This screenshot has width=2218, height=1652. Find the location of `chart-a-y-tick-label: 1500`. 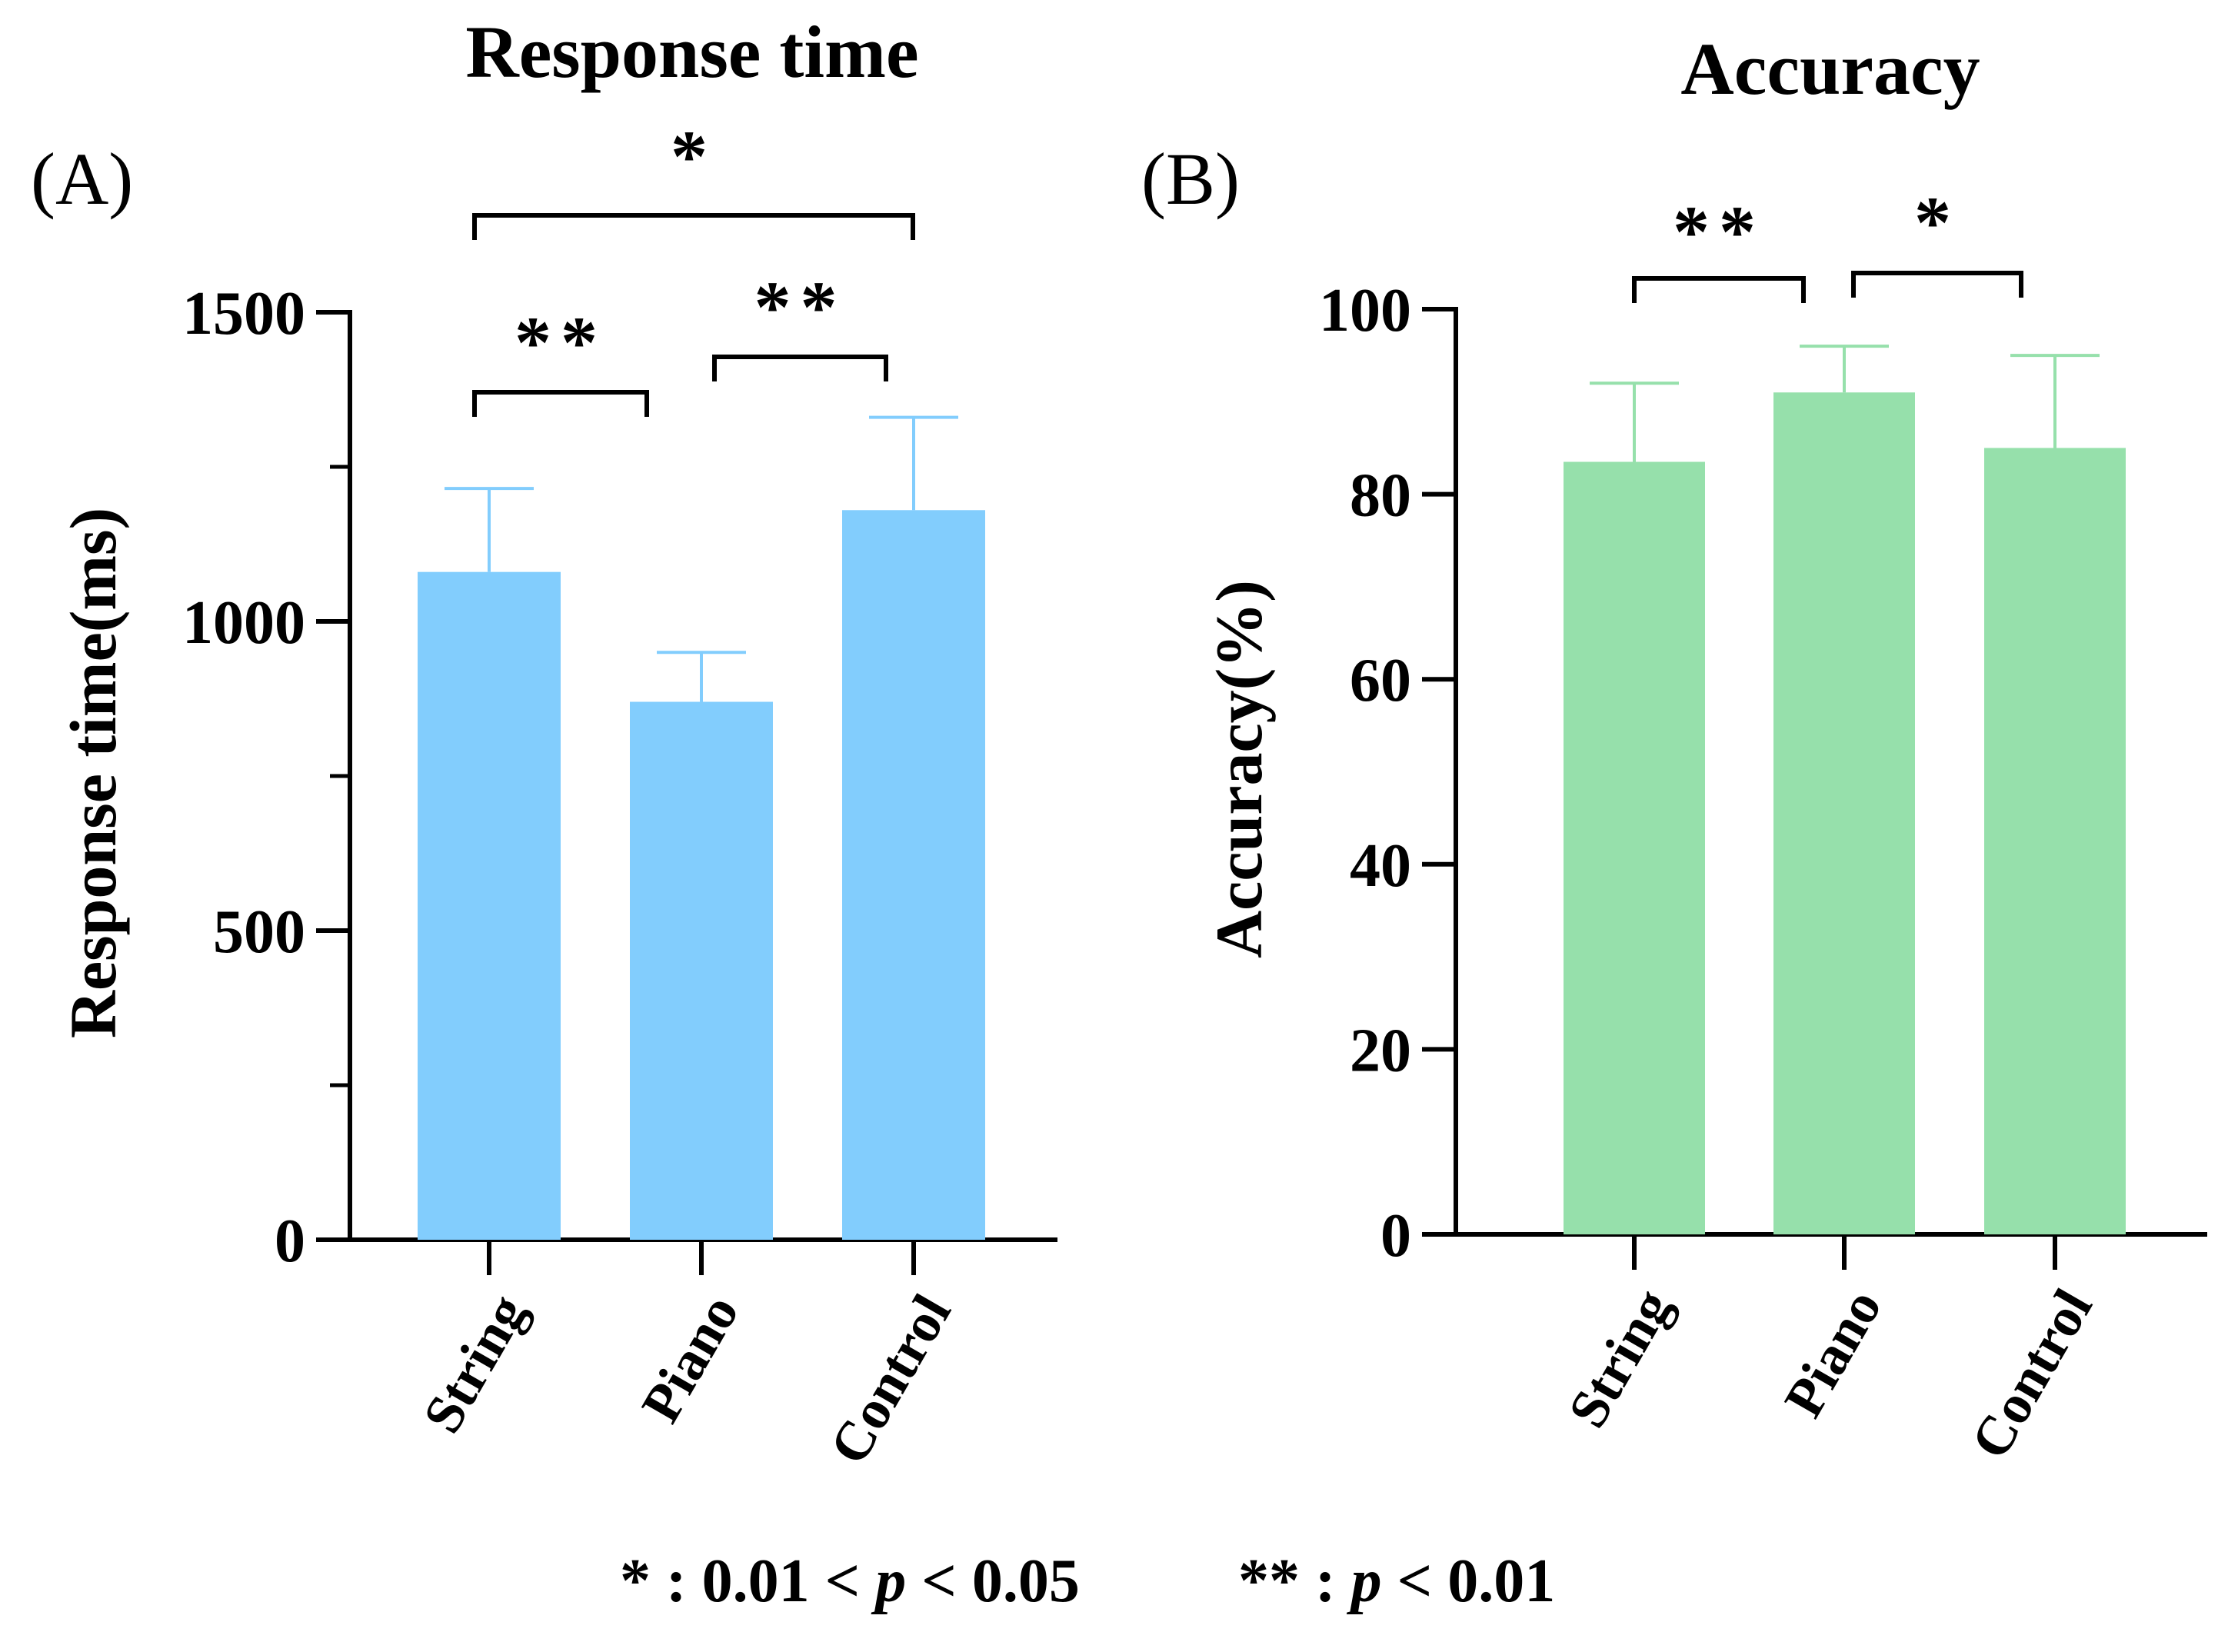

chart-a-y-tick-label: 1500 is located at coordinates (243, 314).